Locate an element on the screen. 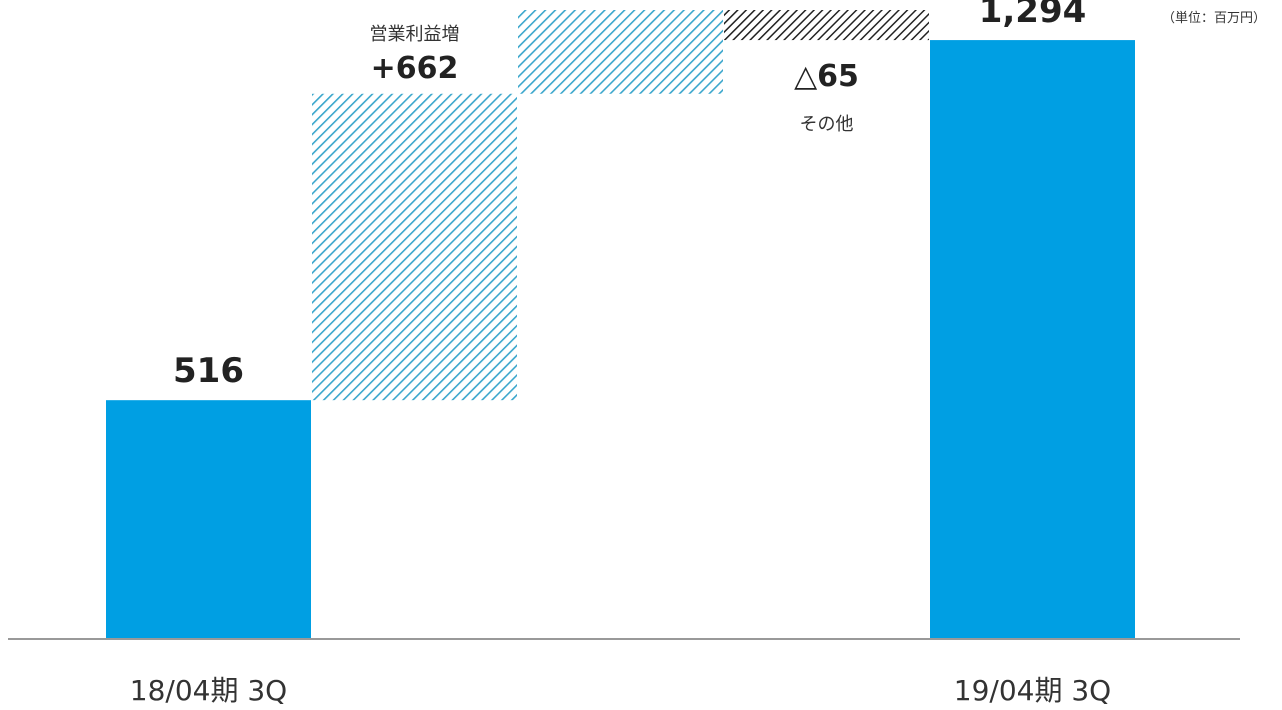 The height and width of the screenshot is (710, 1282). delta-label-2: +181 is located at coordinates (621, 1).